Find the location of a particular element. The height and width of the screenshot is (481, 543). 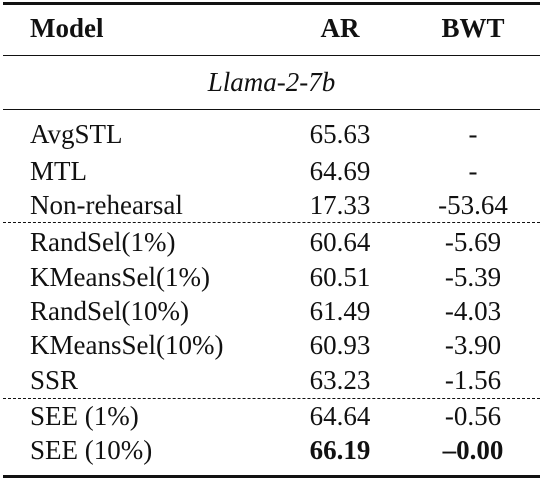

row-model: AvgSTL is located at coordinates (76, 134).